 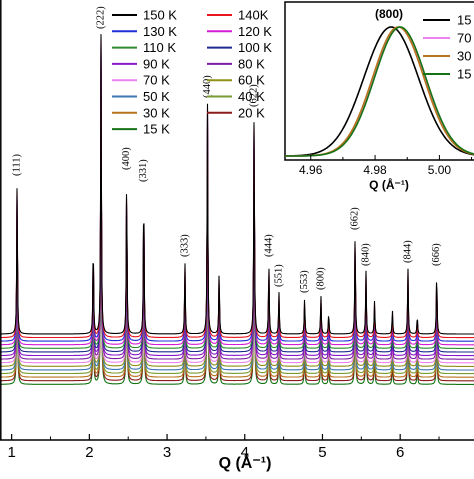 What do you see at coordinates (304, 281) in the screenshot?
I see `peak-label: (553)` at bounding box center [304, 281].